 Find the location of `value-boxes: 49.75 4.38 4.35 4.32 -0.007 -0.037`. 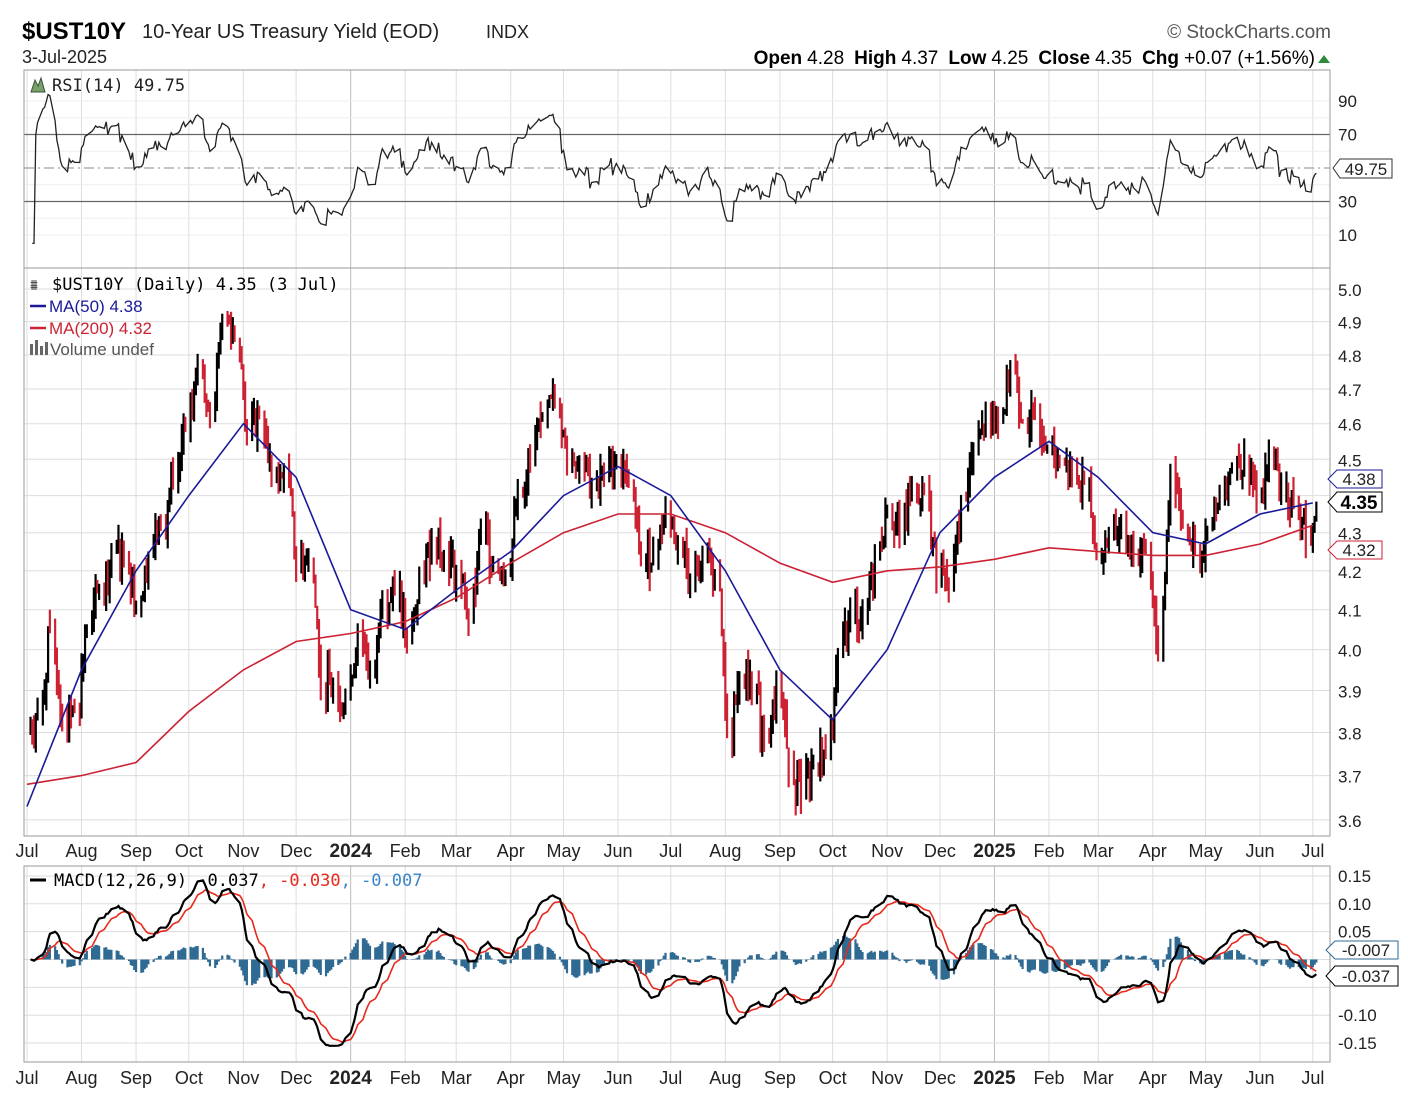

value-boxes: 49.75 4.38 4.35 4.32 -0.007 -0.037 is located at coordinates (1362, 572).